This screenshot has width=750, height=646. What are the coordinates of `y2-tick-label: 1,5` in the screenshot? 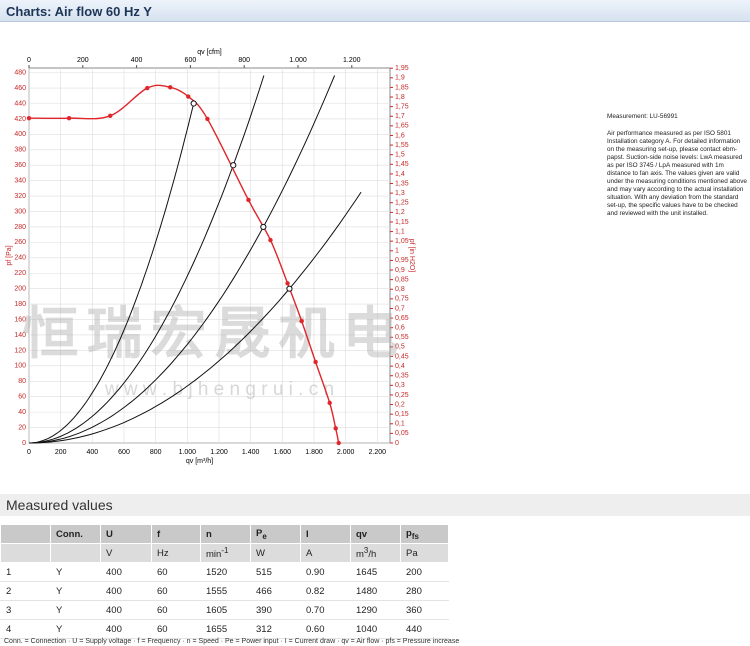 It's located at (400, 155).